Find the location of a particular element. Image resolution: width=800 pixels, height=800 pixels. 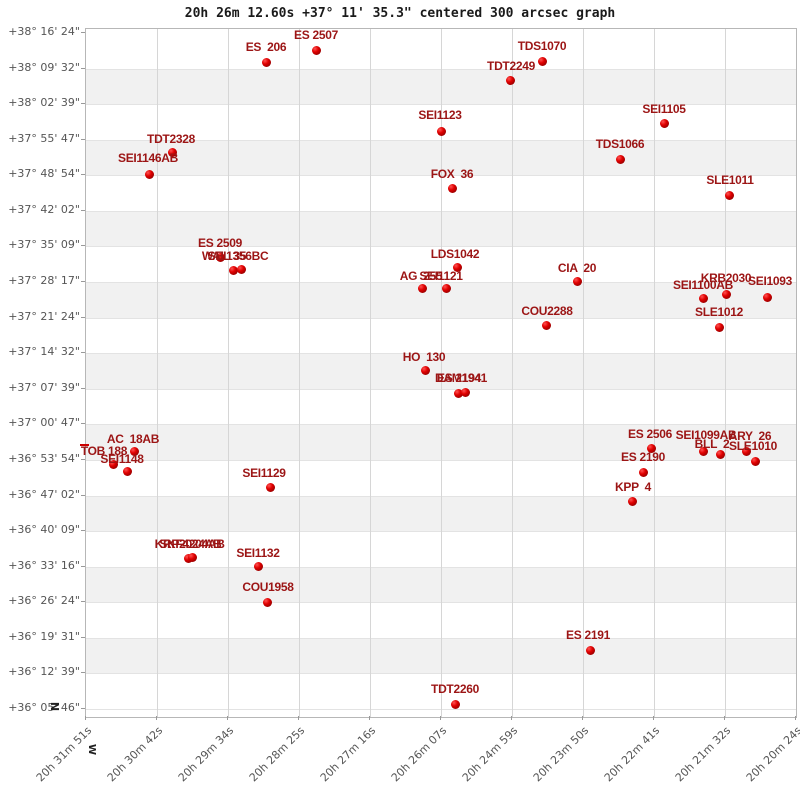

star-label: KRP2024AB is located at coordinates (188, 544).